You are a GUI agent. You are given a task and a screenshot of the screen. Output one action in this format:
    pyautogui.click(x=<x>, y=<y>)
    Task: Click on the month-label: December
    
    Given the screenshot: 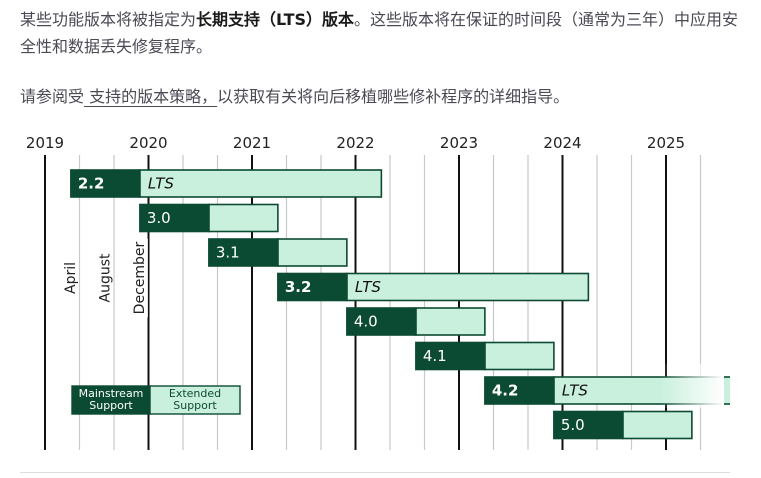 What is the action you would take?
    pyautogui.click(x=140, y=277)
    